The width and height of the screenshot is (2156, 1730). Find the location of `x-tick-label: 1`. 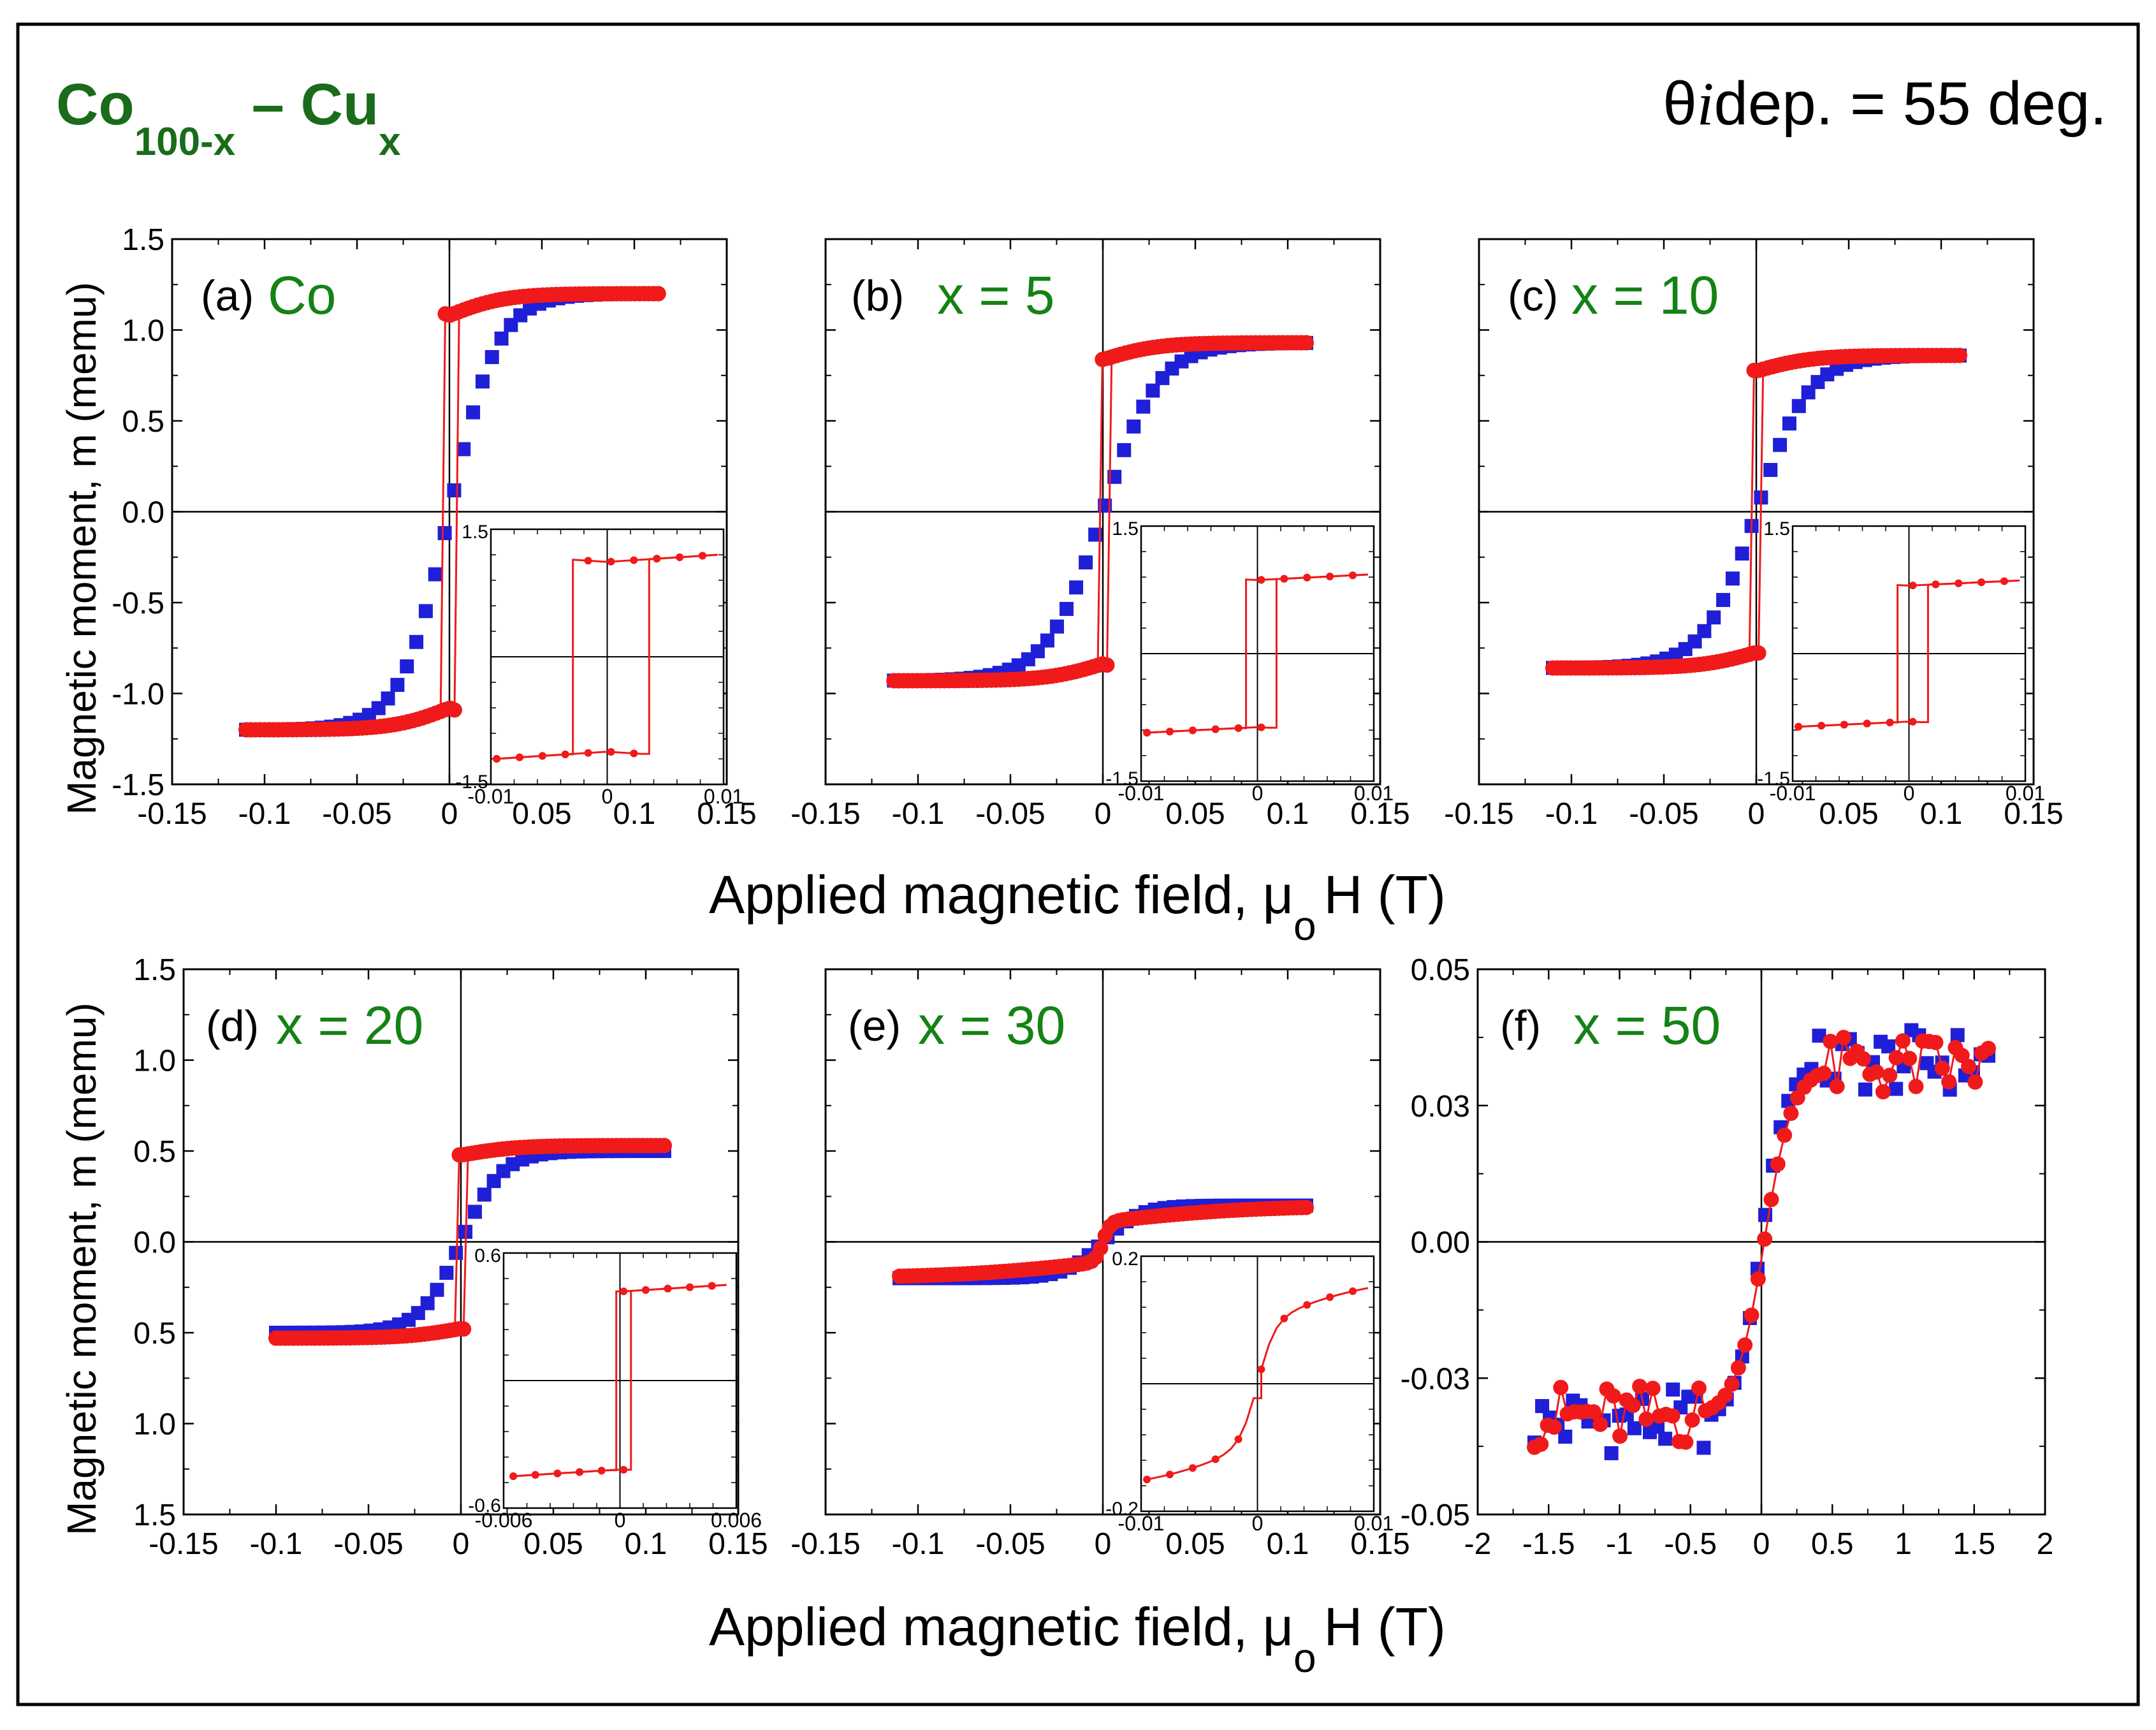

x-tick-label: 1 is located at coordinates (1903, 1544).